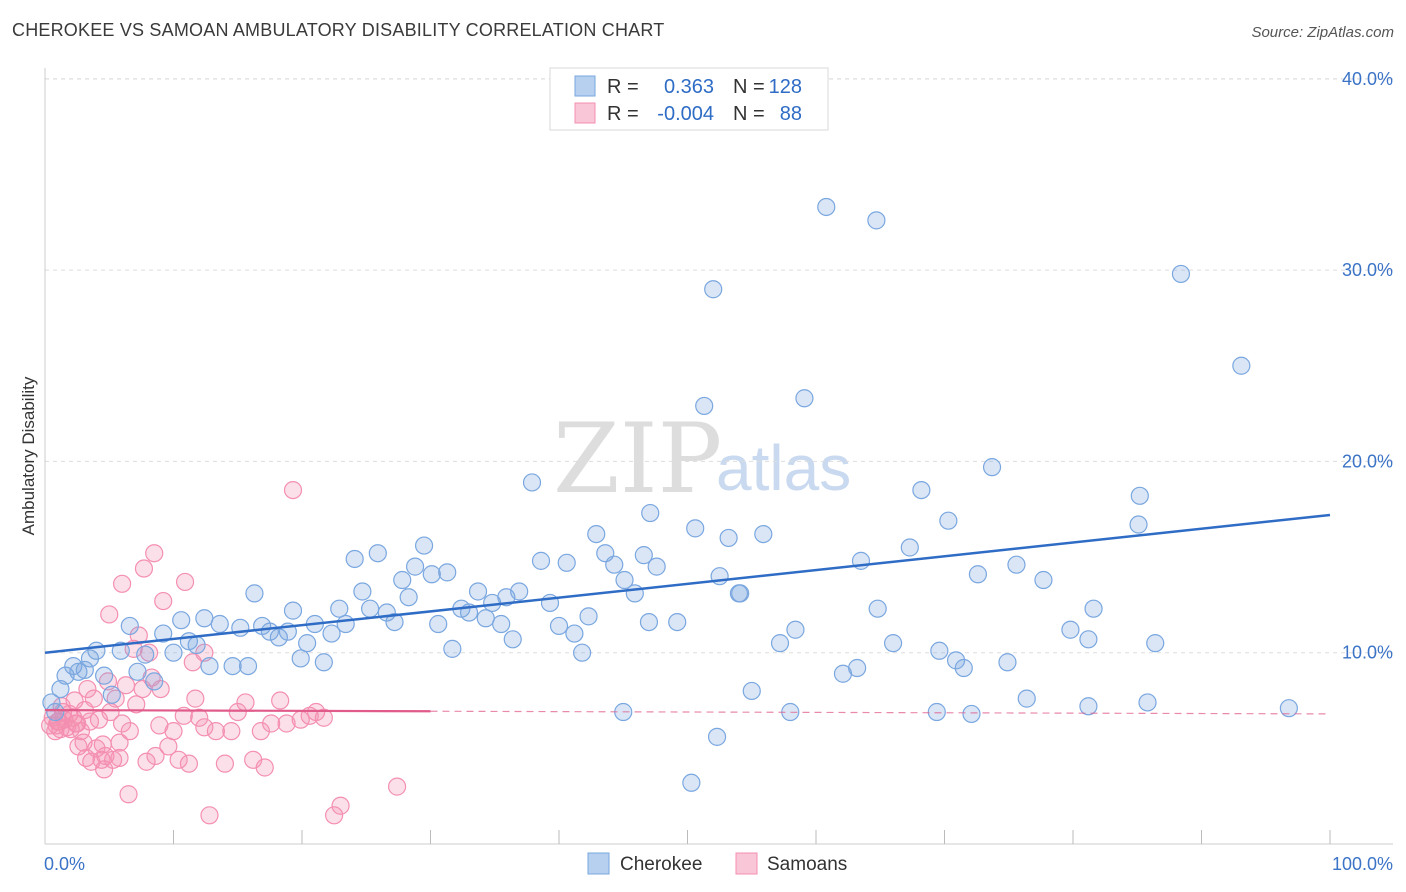  Describe the element at coordinates (702, 459) in the screenshot. I see `watermark: ZIP atlas` at that location.